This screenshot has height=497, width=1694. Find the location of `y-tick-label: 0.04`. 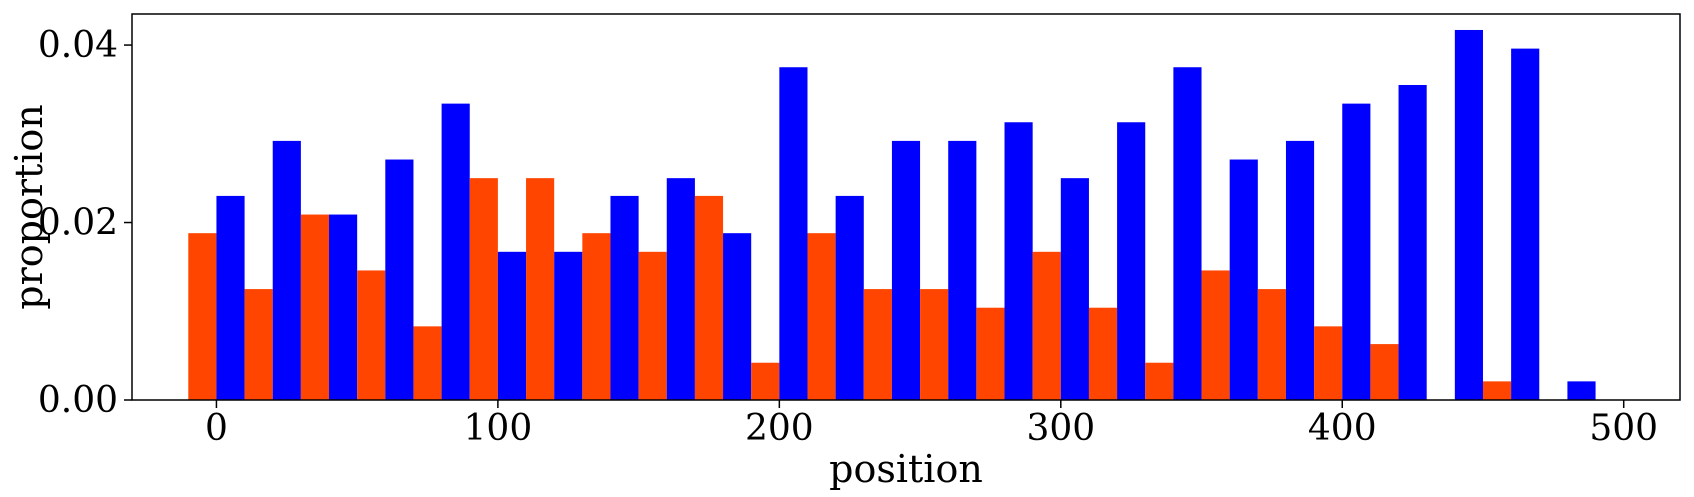

y-tick-label: 0.04 is located at coordinates (78, 45).